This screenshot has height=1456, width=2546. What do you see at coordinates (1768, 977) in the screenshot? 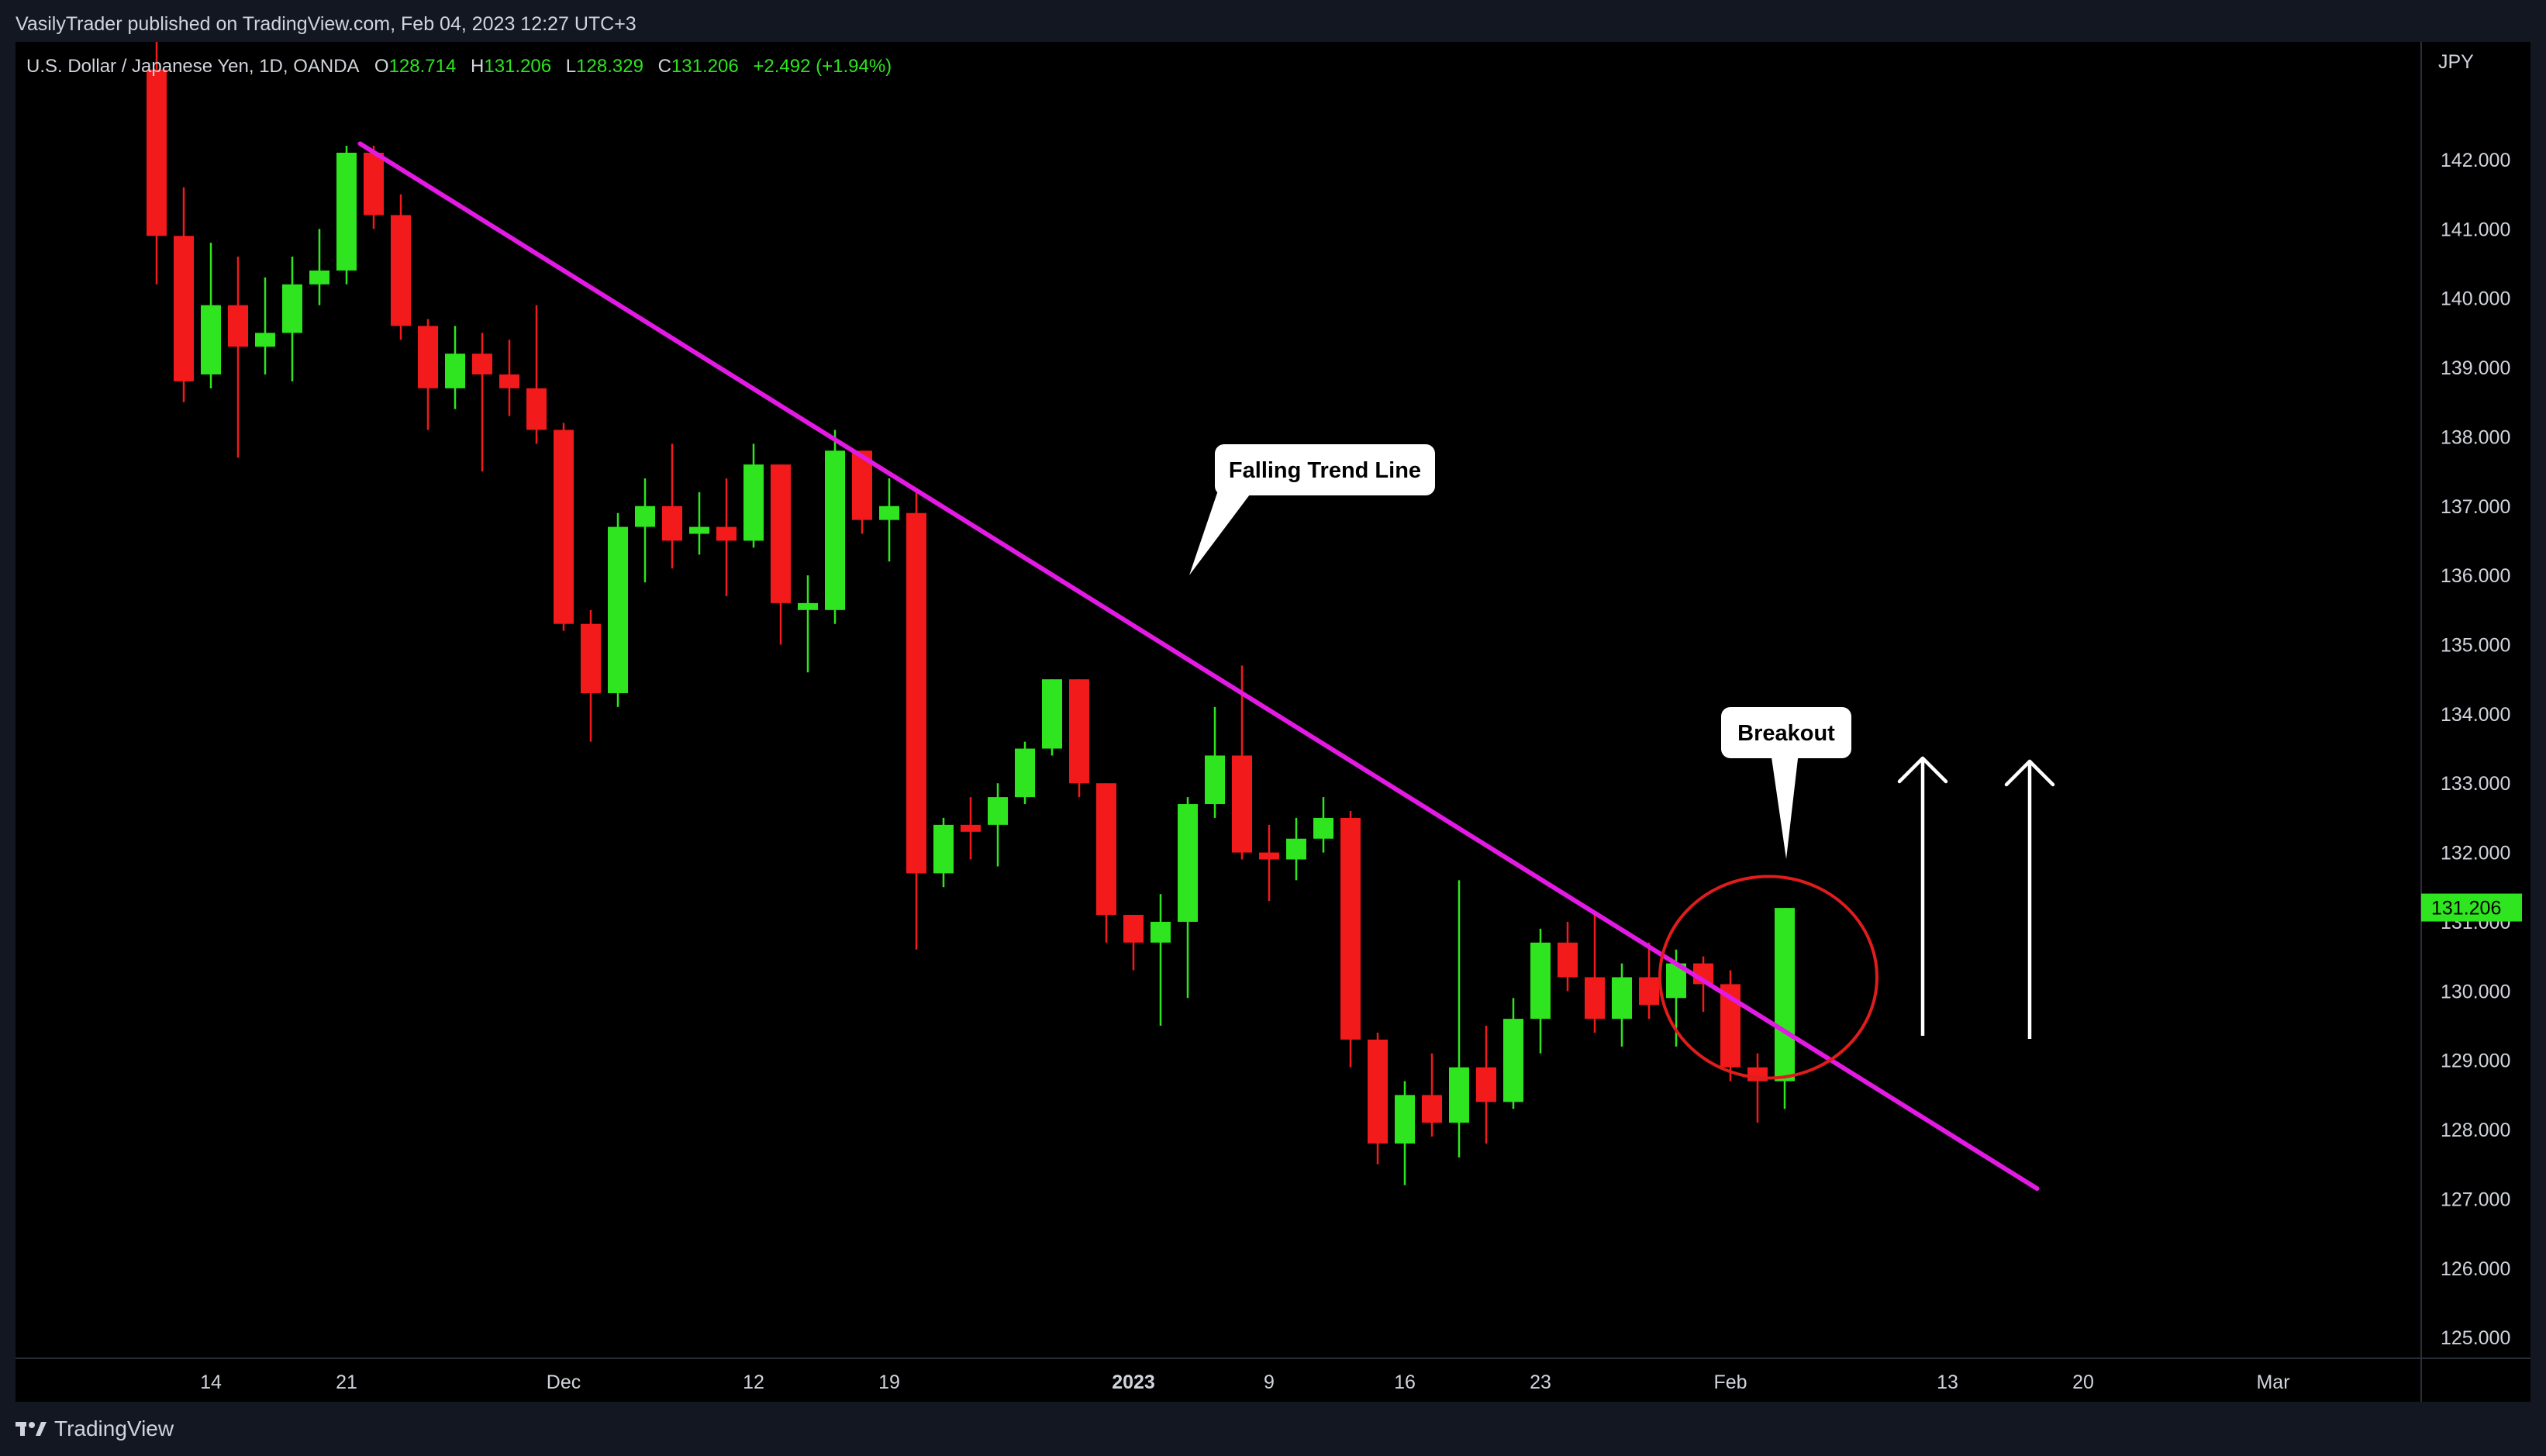
I see `breakout-circle` at bounding box center [1768, 977].